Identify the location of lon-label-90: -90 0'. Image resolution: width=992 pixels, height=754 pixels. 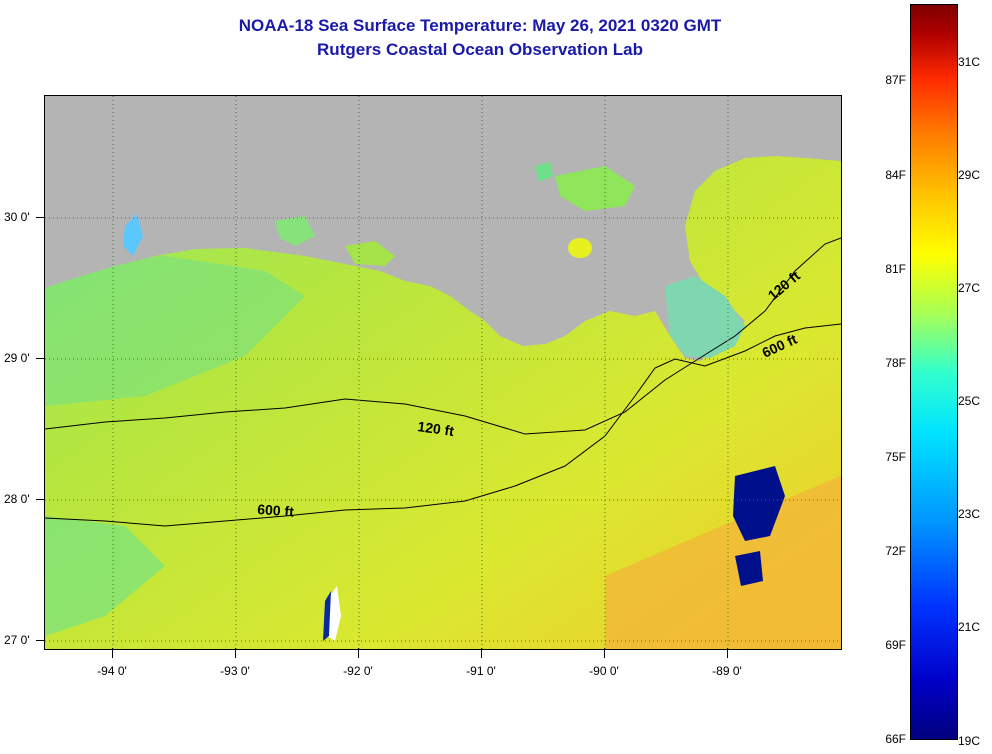
(604, 671).